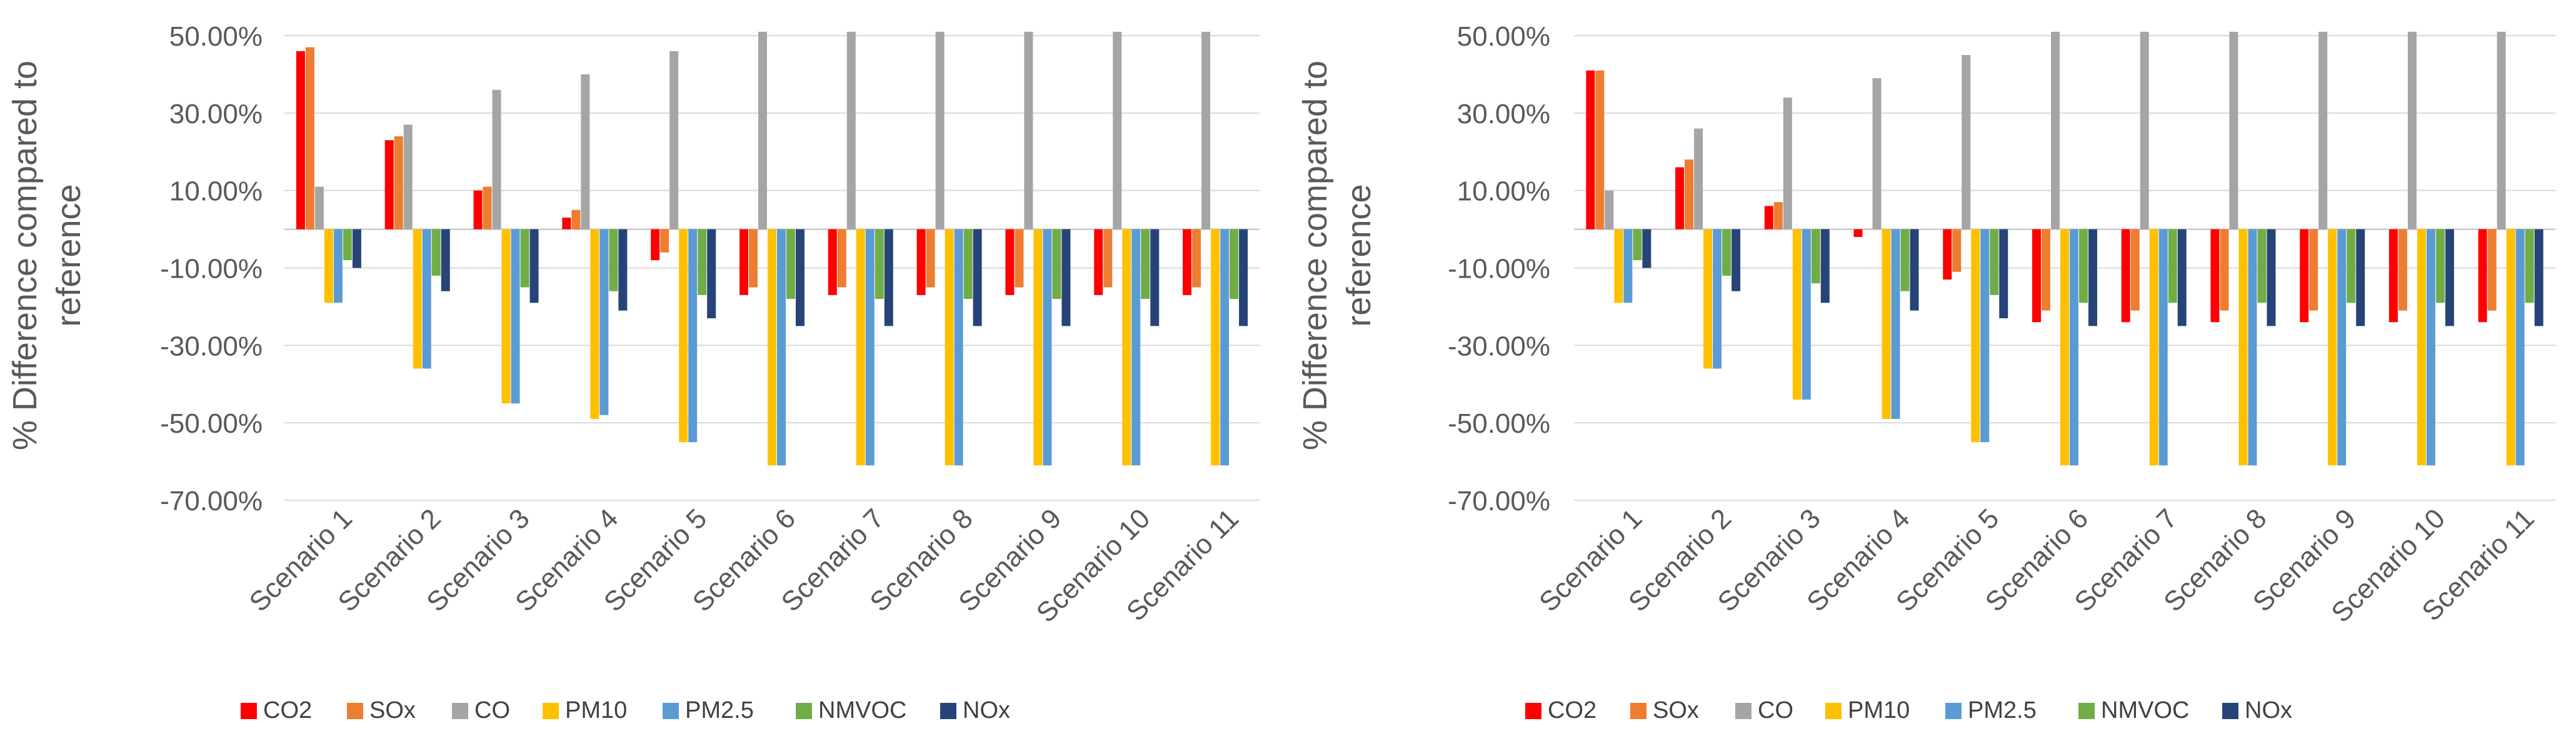 This screenshot has width=2576, height=746. I want to click on legend-label: NMVOC, so click(2145, 710).